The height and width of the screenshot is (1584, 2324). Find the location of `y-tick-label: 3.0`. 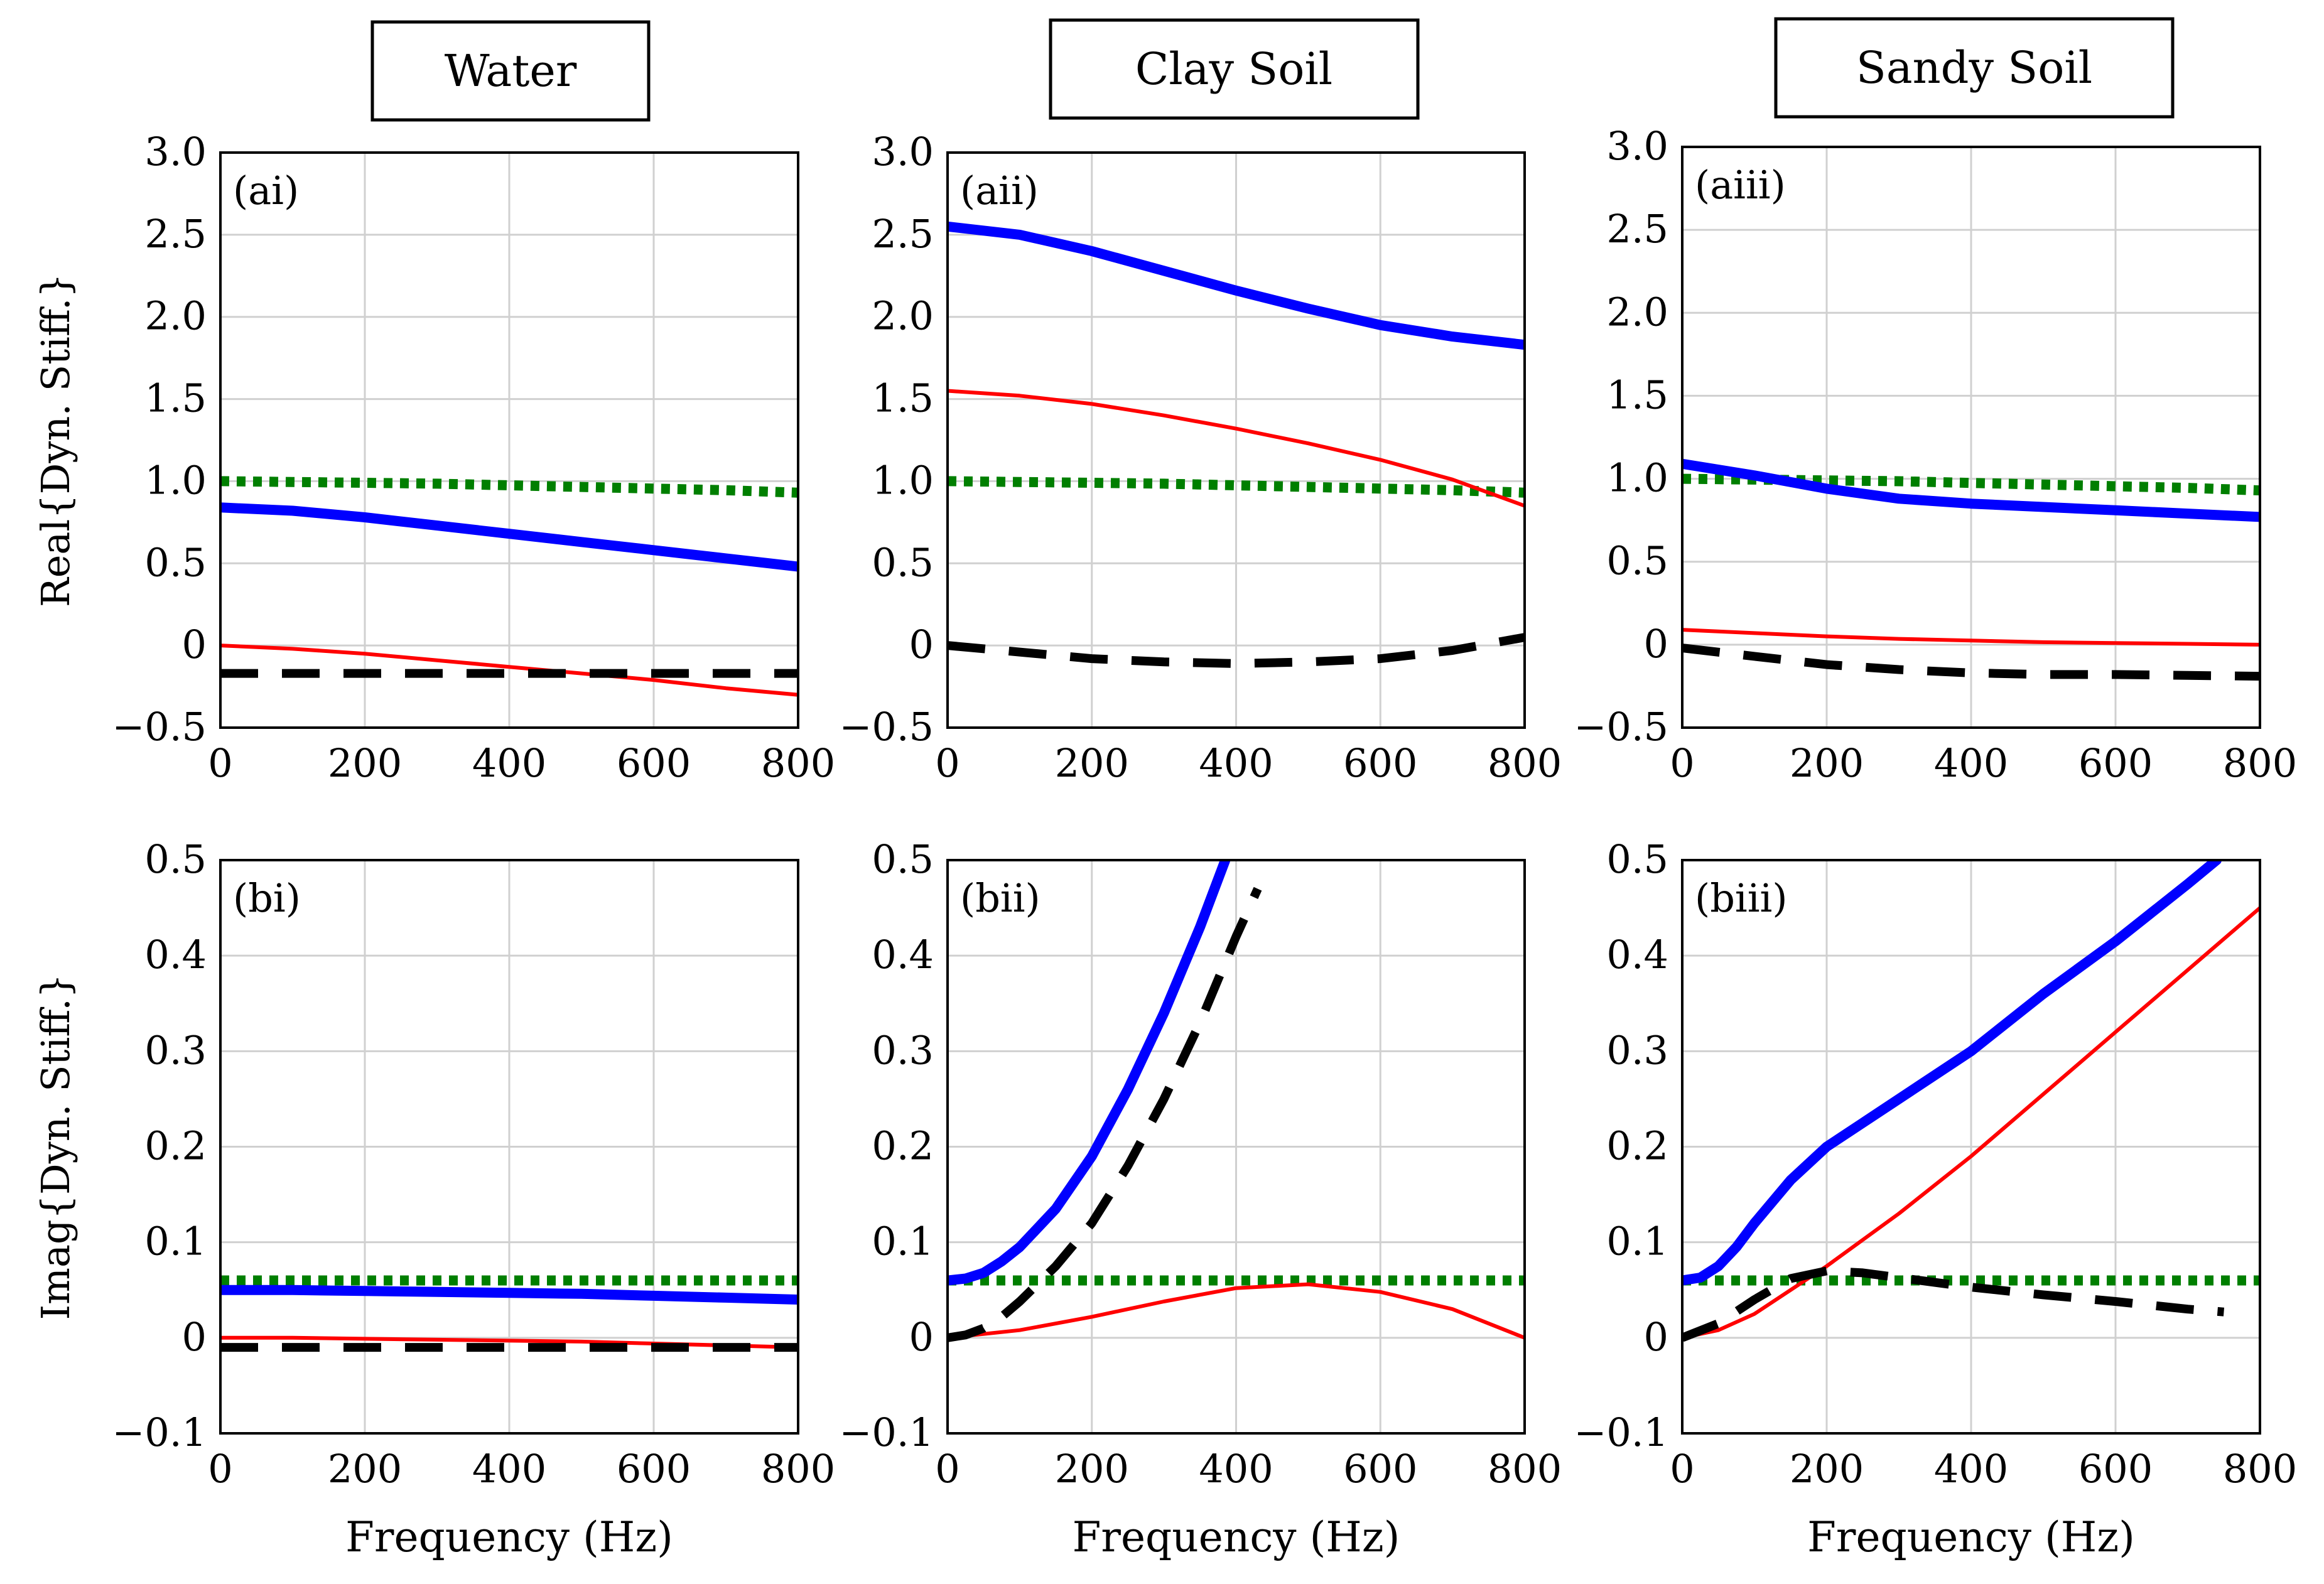

y-tick-label: 3.0 is located at coordinates (175, 152).